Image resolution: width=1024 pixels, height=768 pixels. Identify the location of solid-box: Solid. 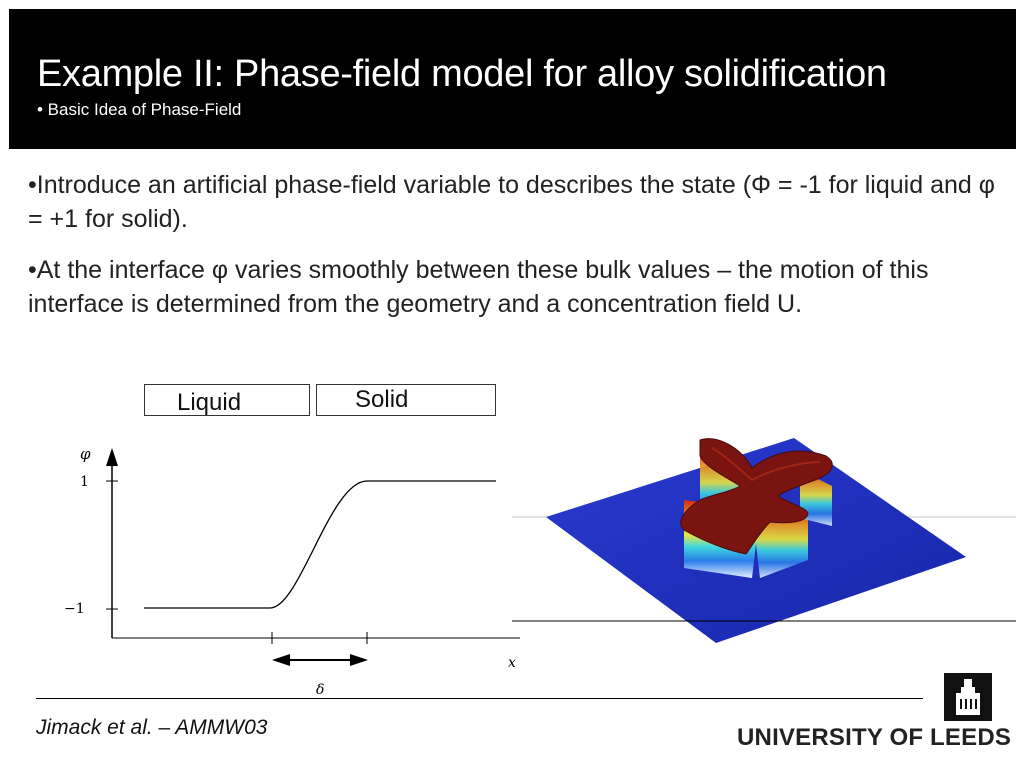
(406, 400).